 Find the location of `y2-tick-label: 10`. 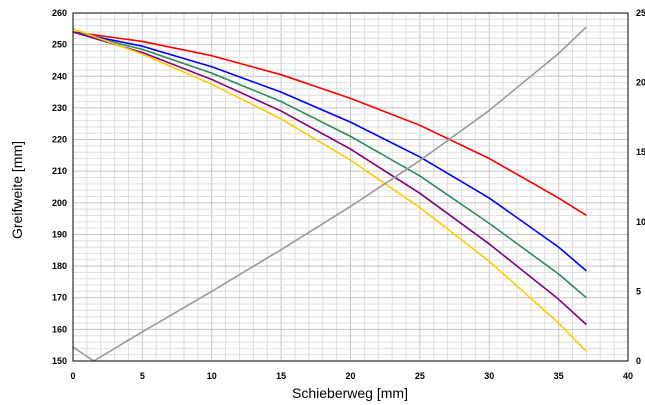

y2-tick-label: 10 is located at coordinates (640, 222).